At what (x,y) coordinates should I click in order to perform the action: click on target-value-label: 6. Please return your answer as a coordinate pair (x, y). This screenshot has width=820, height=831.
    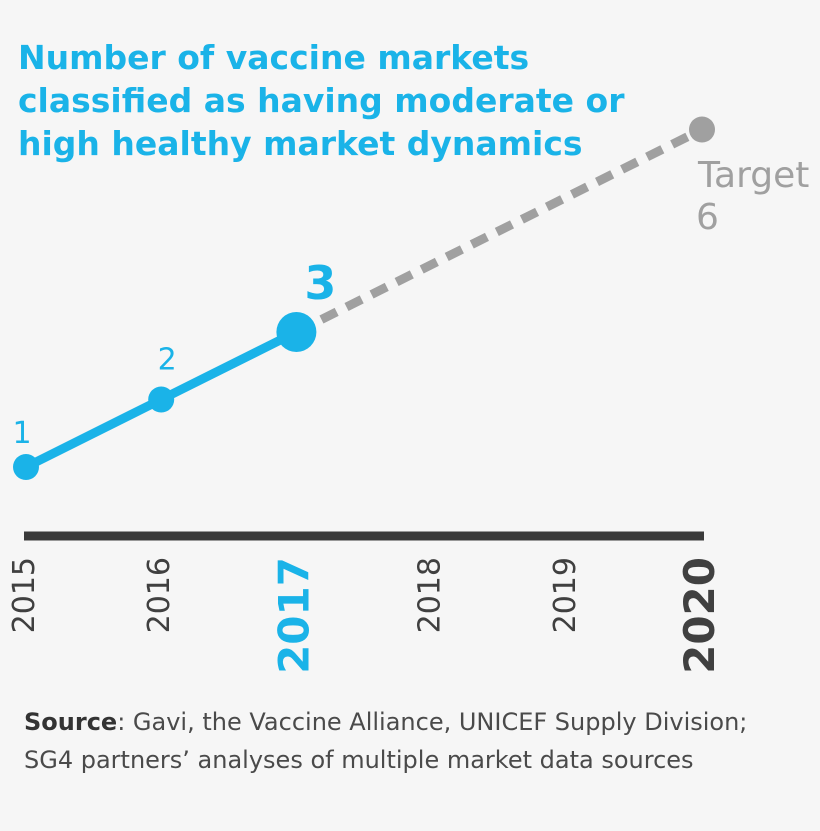
    Looking at the image, I should click on (707, 217).